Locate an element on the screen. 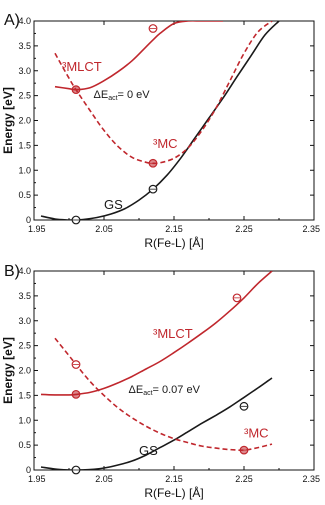 Image resolution: width=325 pixels, height=505 pixels. series-gs-curve is located at coordinates (156, 423).